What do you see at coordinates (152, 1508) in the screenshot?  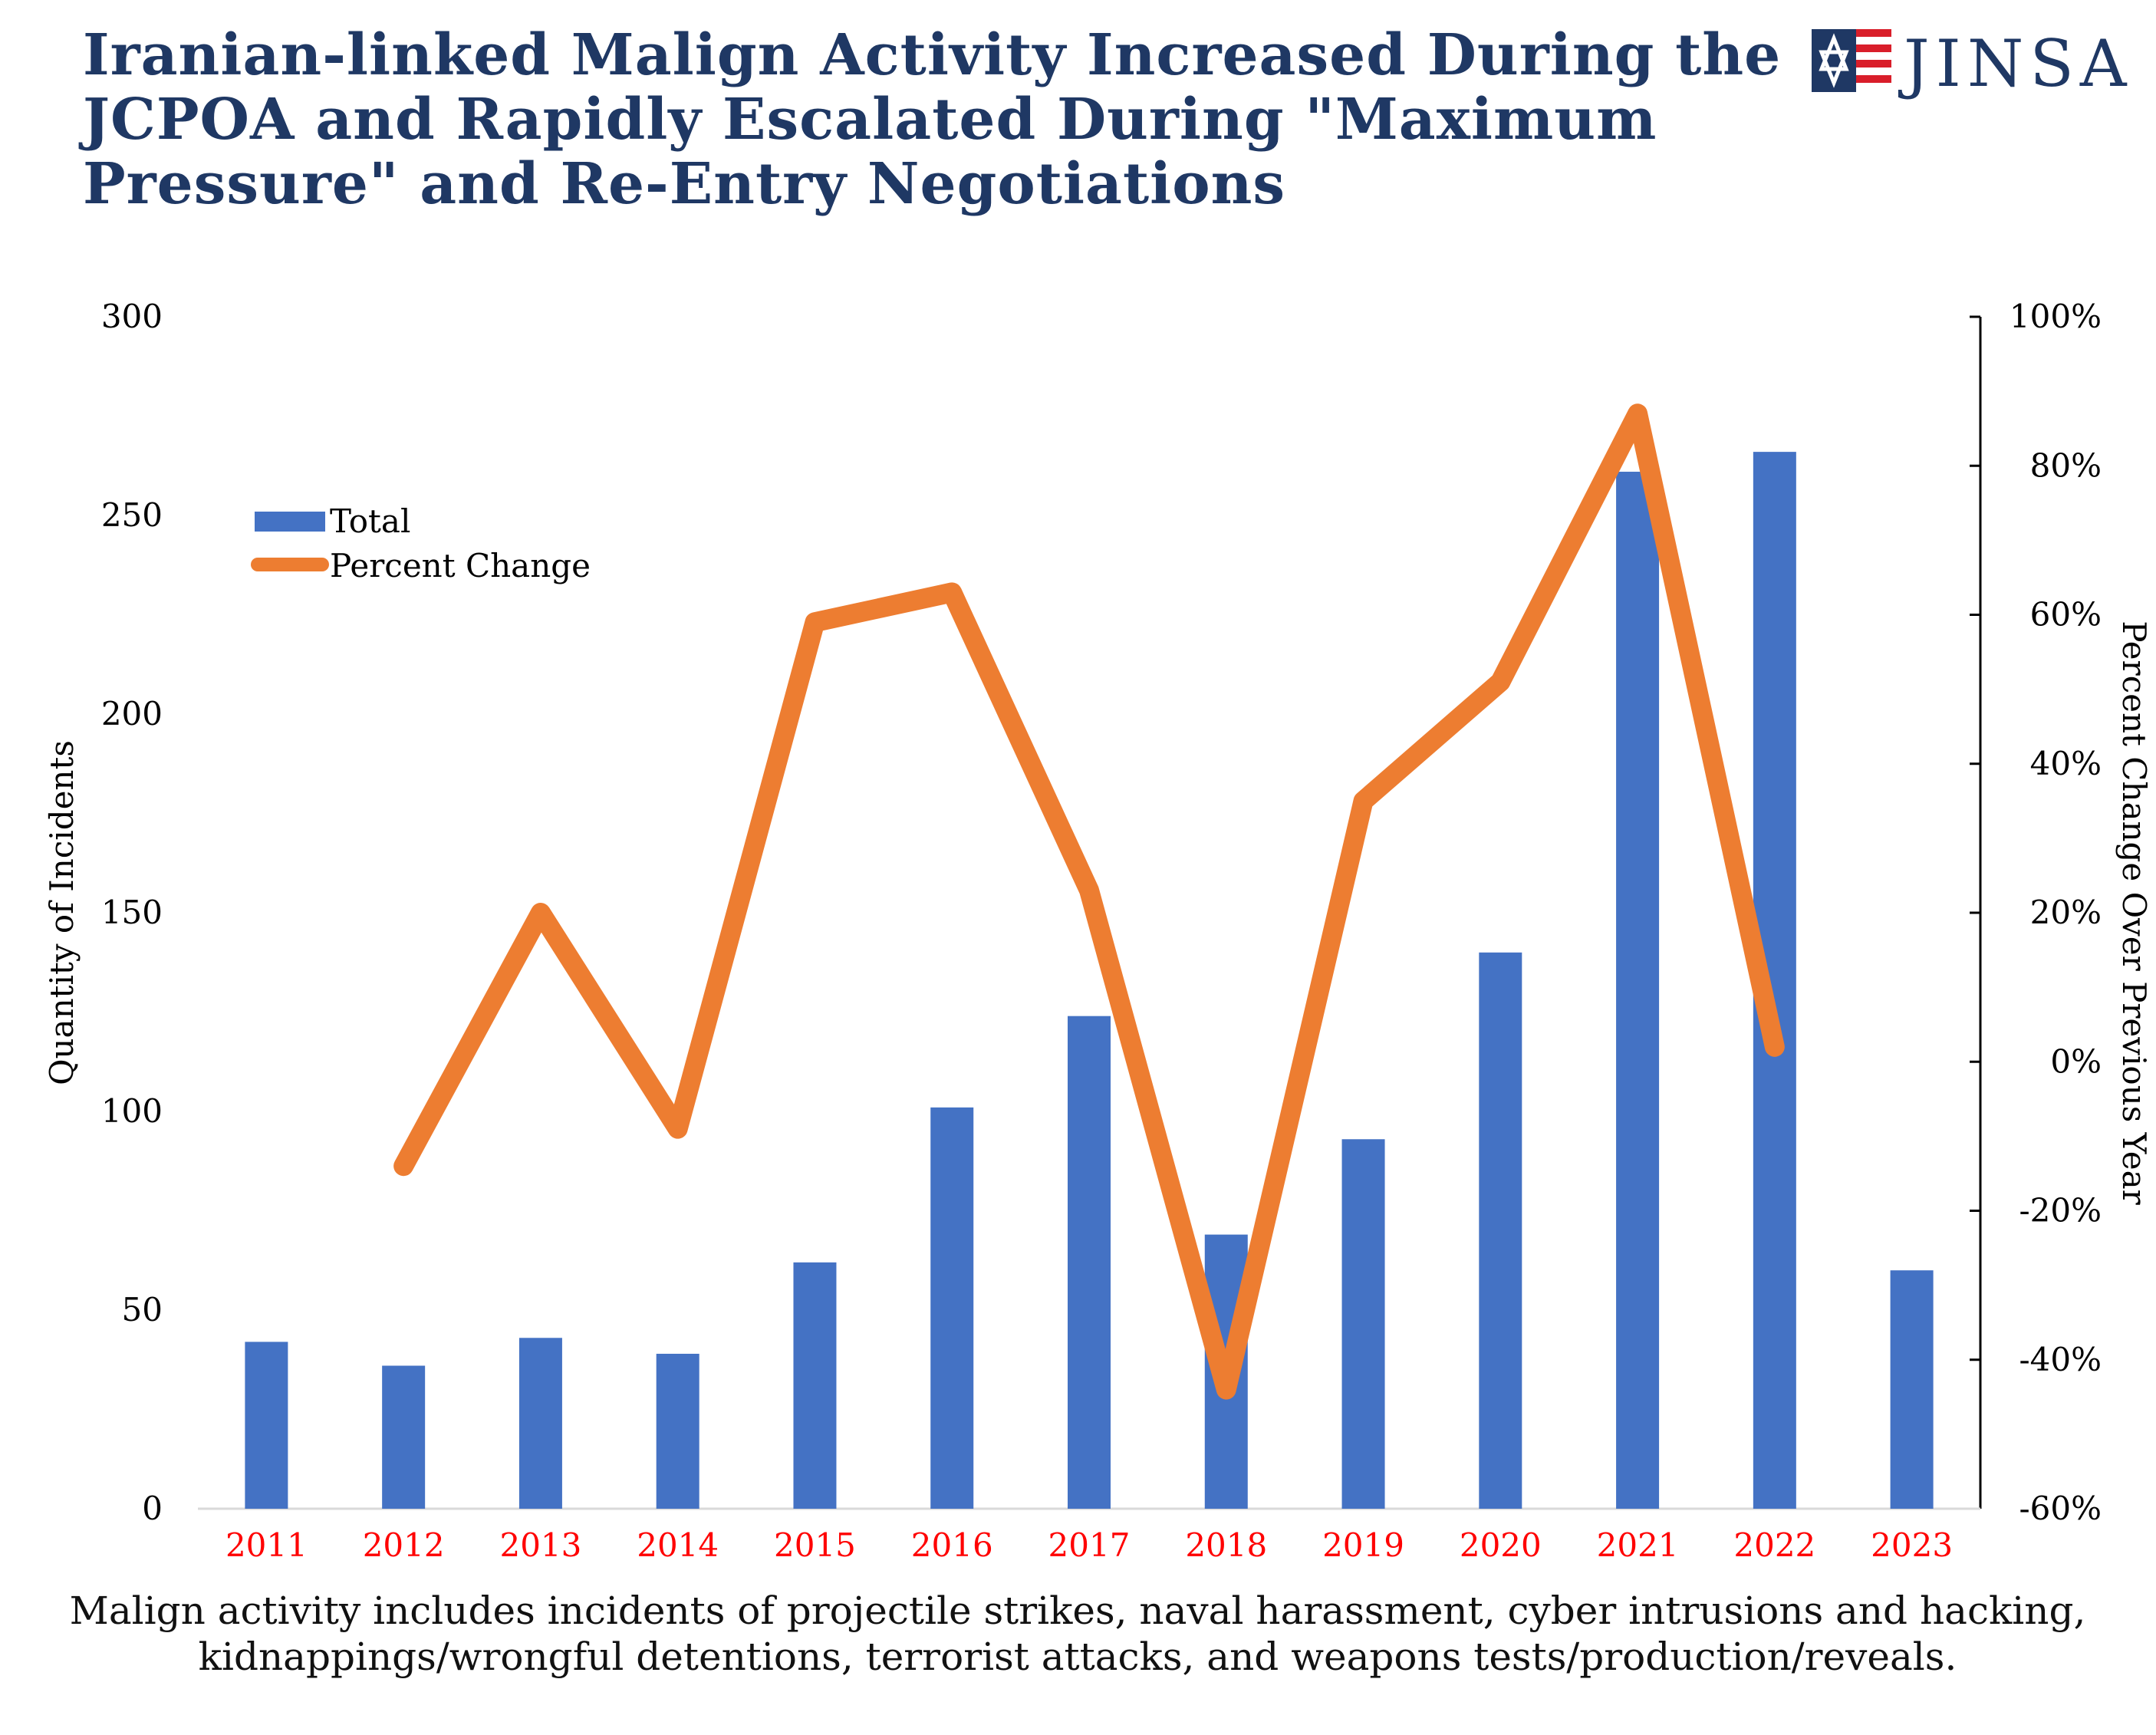 I see `y-tick-label-0: 0` at bounding box center [152, 1508].